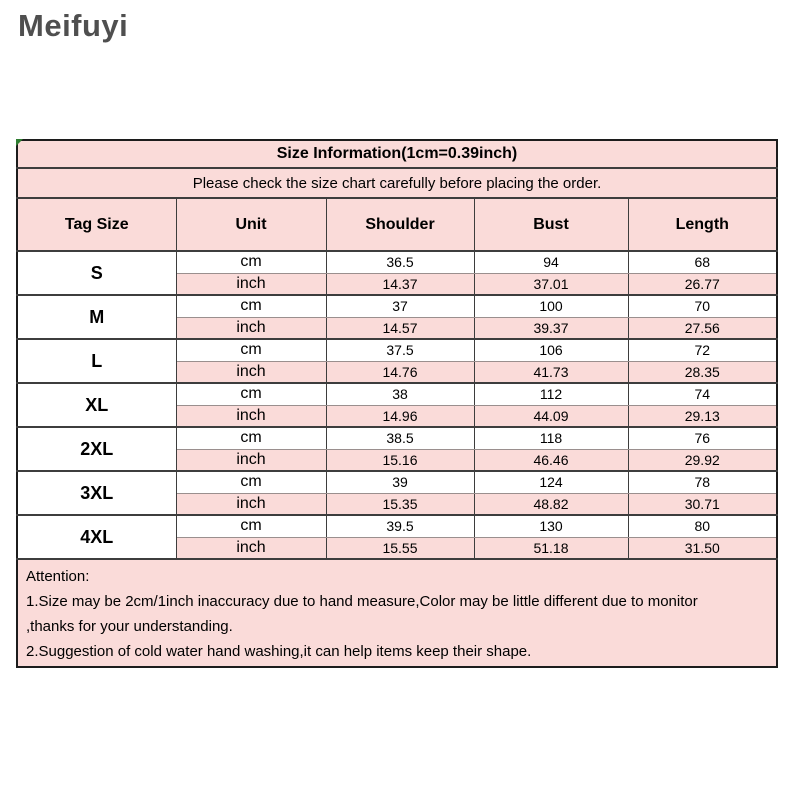  What do you see at coordinates (702, 482) in the screenshot?
I see `length-value: 78` at bounding box center [702, 482].